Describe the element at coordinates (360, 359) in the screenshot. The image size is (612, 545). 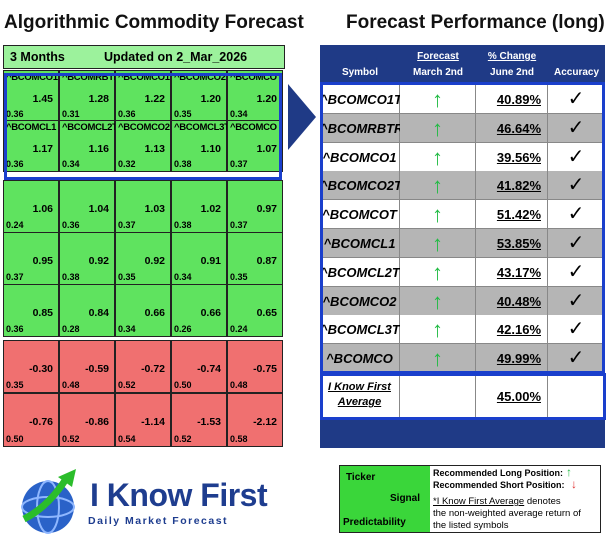
I see `row-symbol: ^BCOMCO` at that location.